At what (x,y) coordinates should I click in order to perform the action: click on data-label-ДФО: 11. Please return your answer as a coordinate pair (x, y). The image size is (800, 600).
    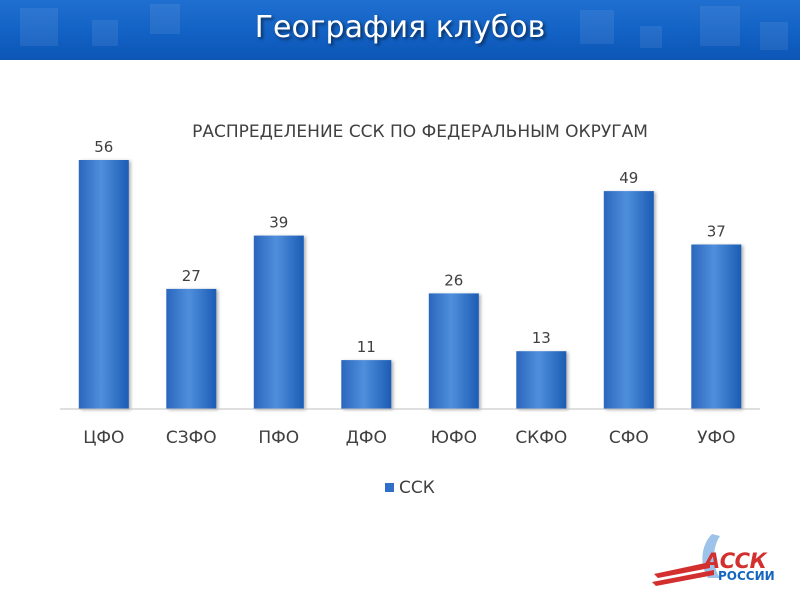
    Looking at the image, I should click on (366, 347).